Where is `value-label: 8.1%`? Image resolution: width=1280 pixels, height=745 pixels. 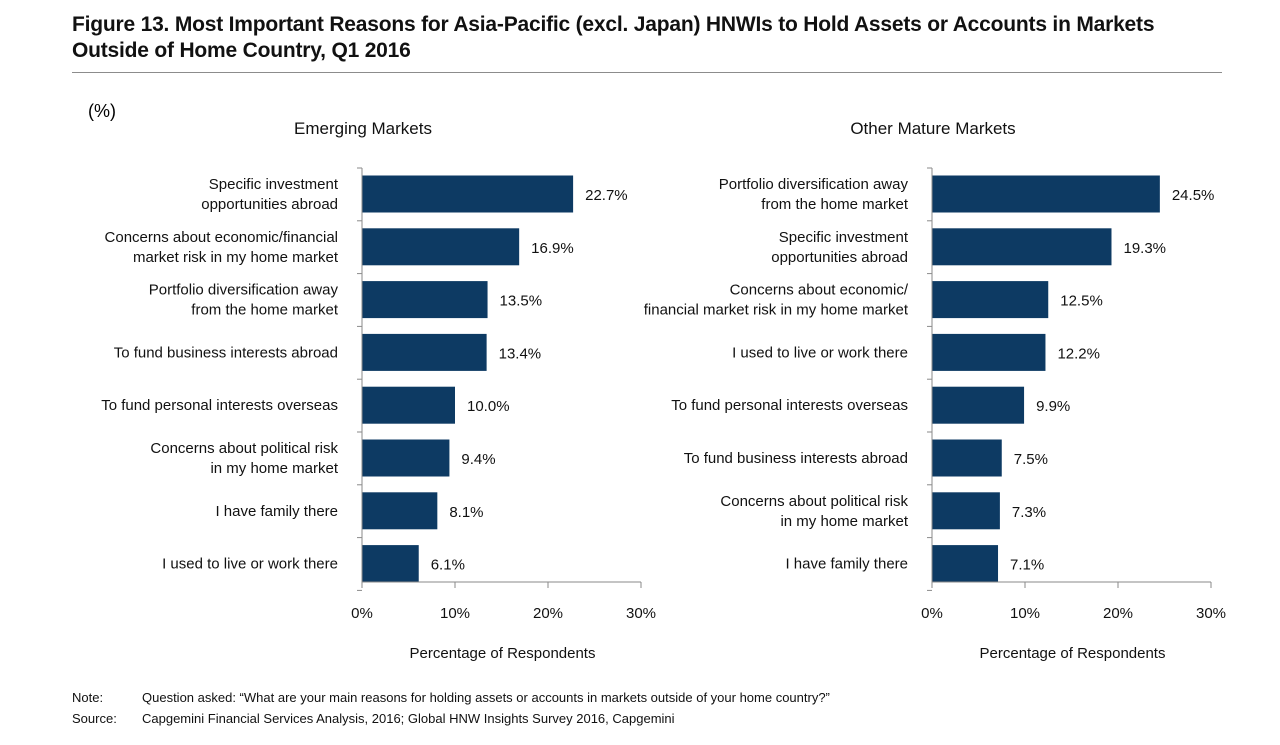
value-label: 8.1% is located at coordinates (466, 512).